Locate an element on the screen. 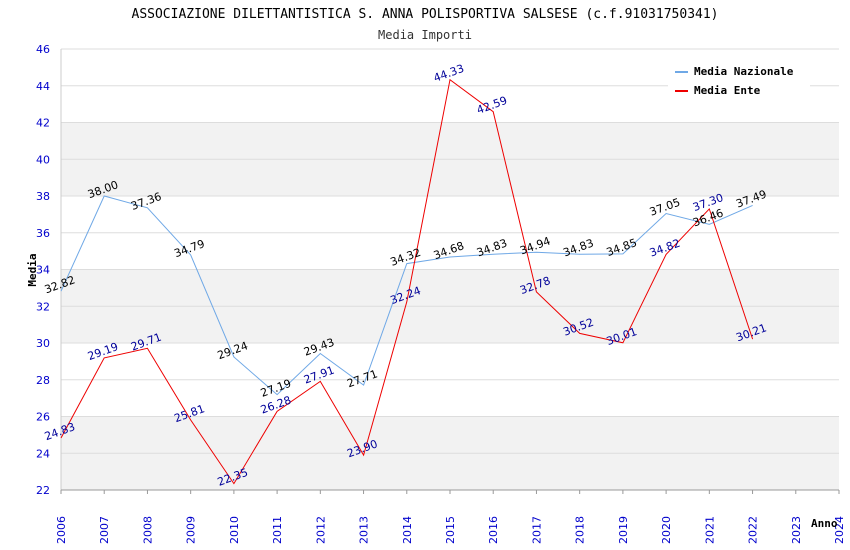 Image resolution: width=850 pixels, height=550 pixels. y-tick-label: 38 is located at coordinates (43, 196).